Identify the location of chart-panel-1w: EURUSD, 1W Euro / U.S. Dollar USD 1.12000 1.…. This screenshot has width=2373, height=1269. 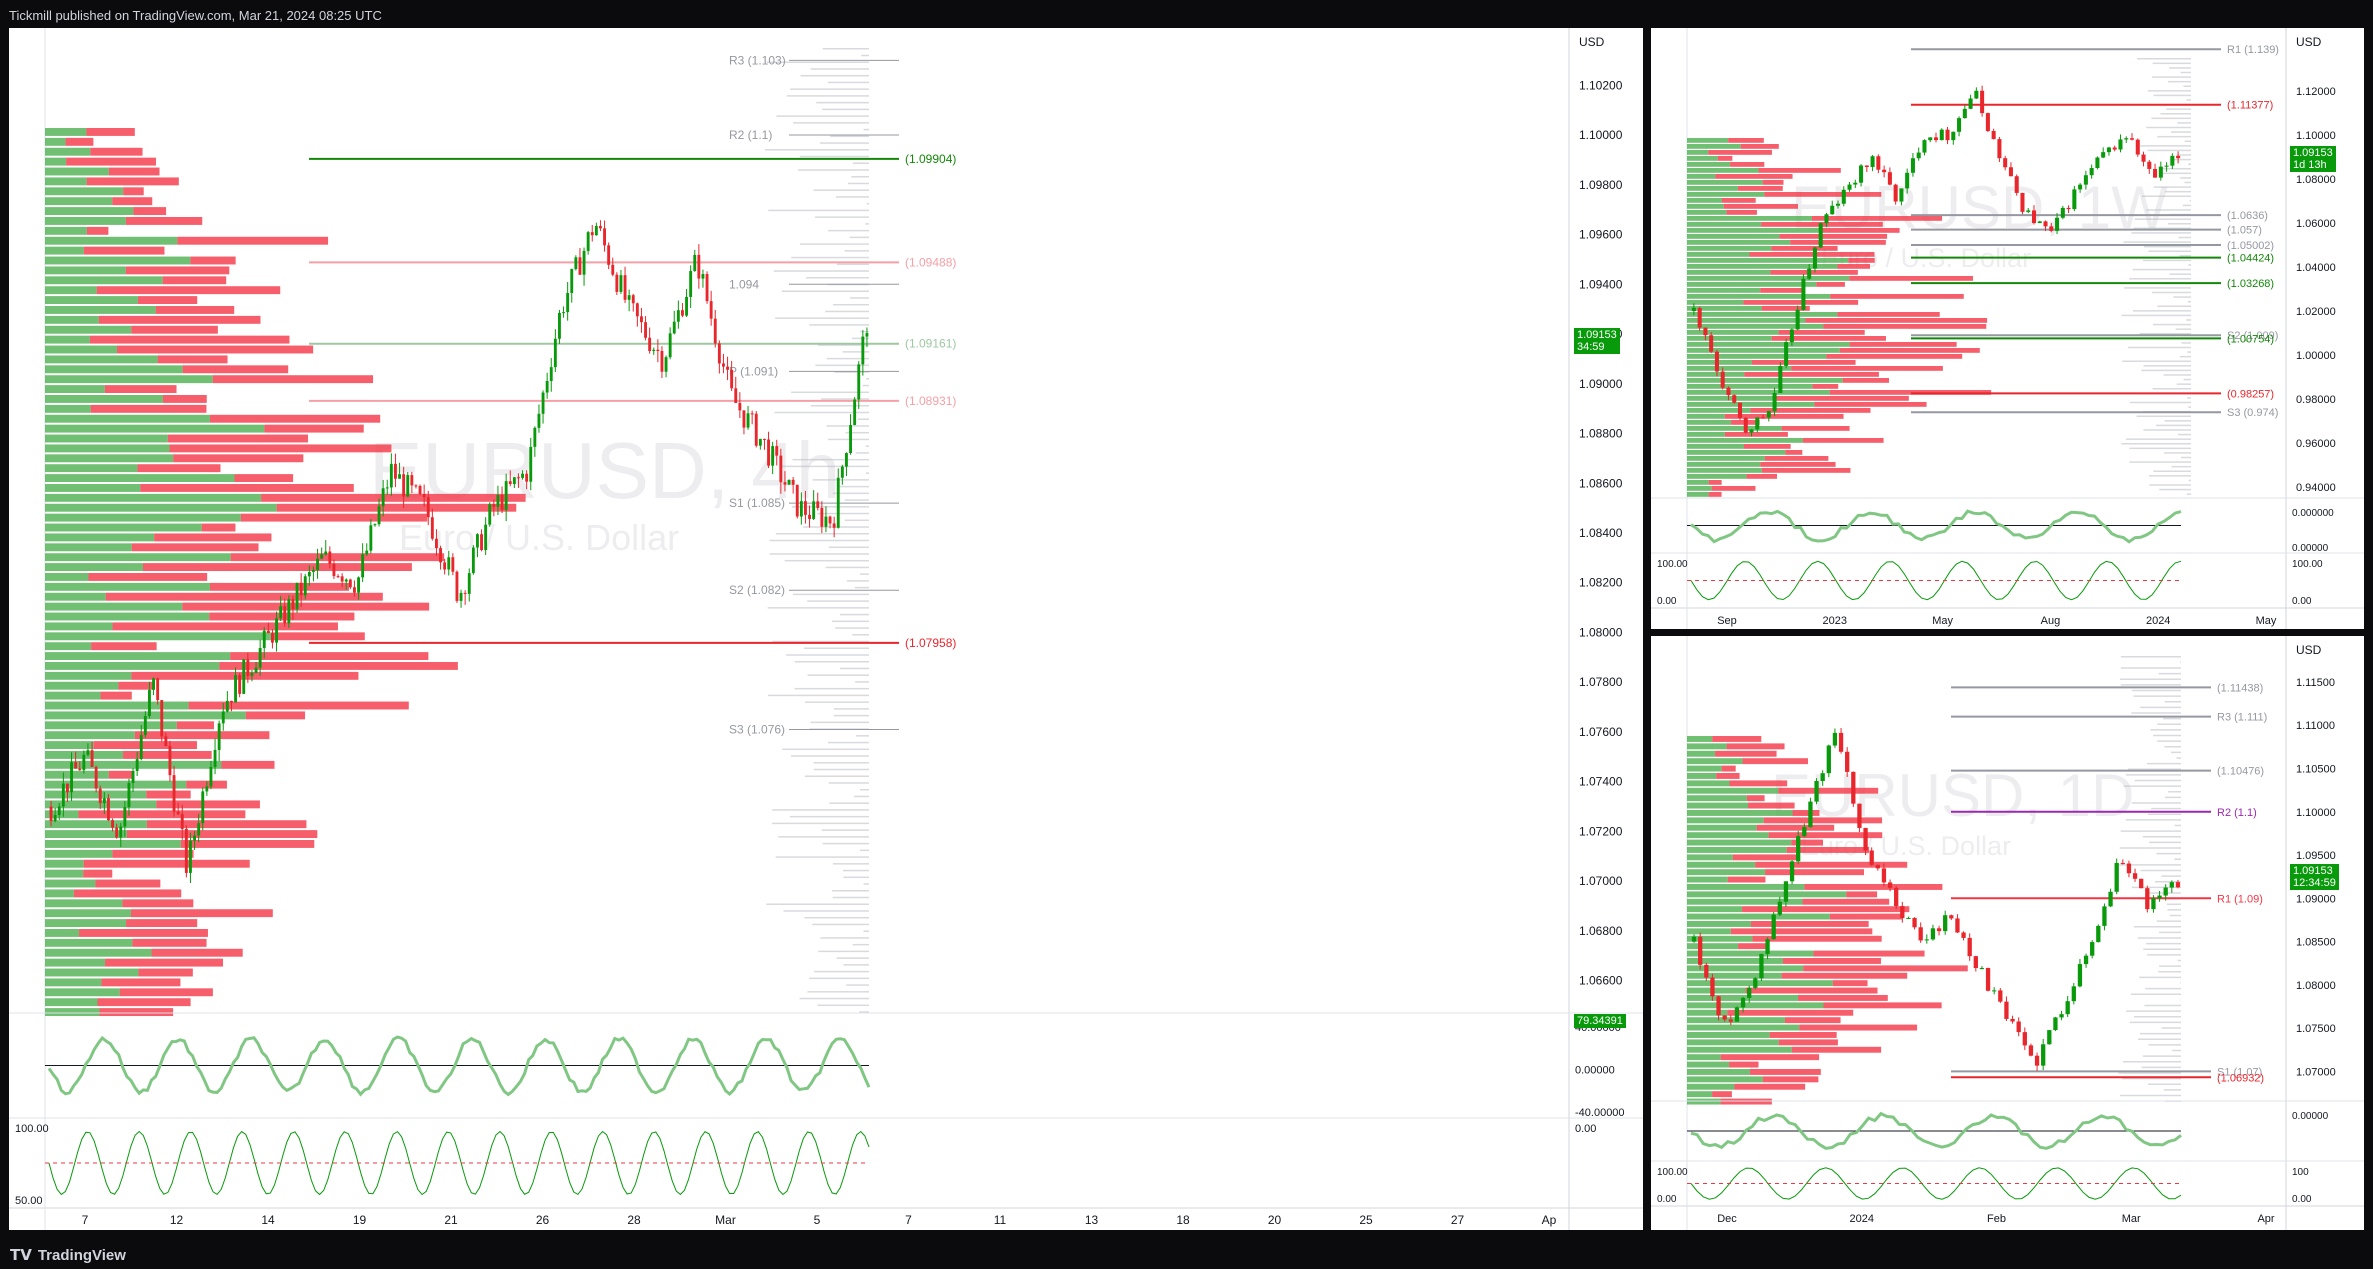
(2007, 328).